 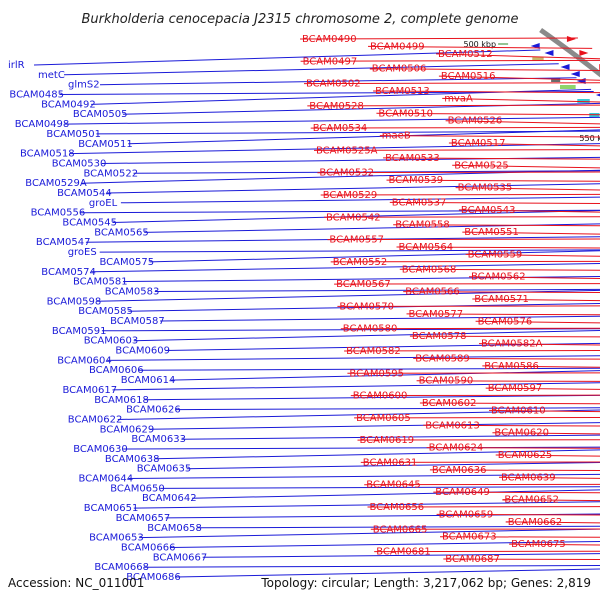 I want to click on gene-label-reverse: BCAM0585, so click(x=105, y=311).